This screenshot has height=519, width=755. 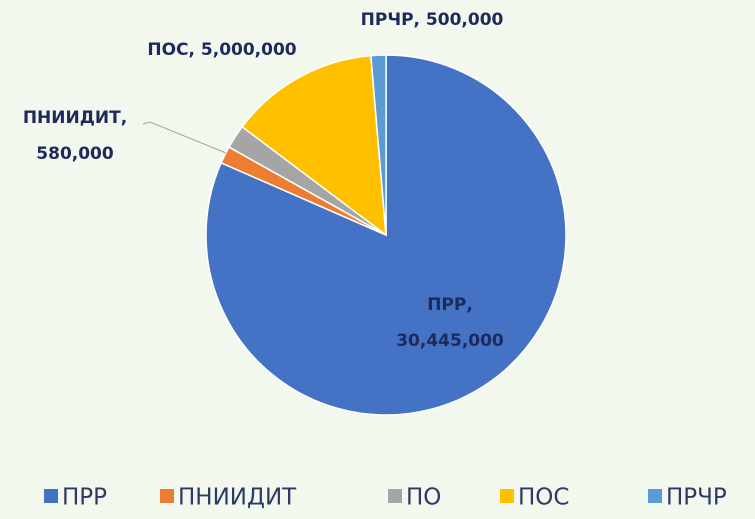 What do you see at coordinates (237, 498) in the screenshot?
I see `legend-label: ПНИИДИТ` at bounding box center [237, 498].